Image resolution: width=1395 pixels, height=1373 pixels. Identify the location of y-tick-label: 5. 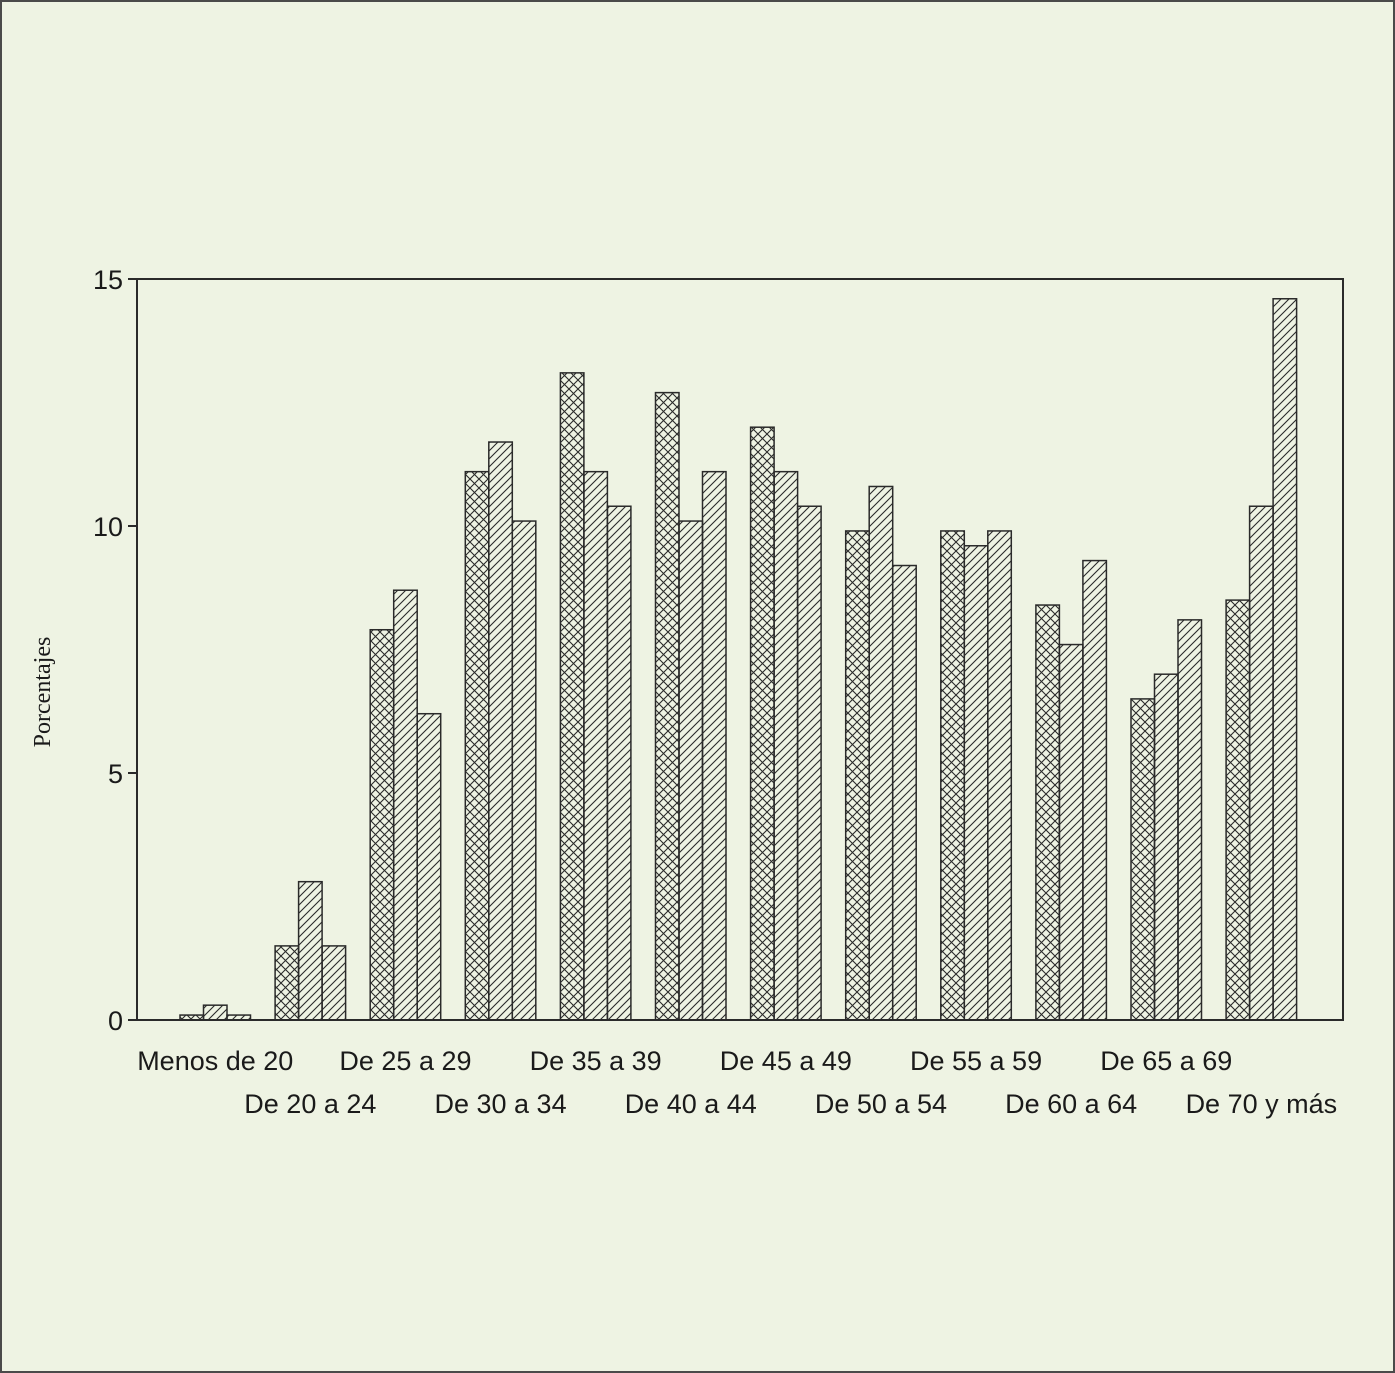
(115, 774).